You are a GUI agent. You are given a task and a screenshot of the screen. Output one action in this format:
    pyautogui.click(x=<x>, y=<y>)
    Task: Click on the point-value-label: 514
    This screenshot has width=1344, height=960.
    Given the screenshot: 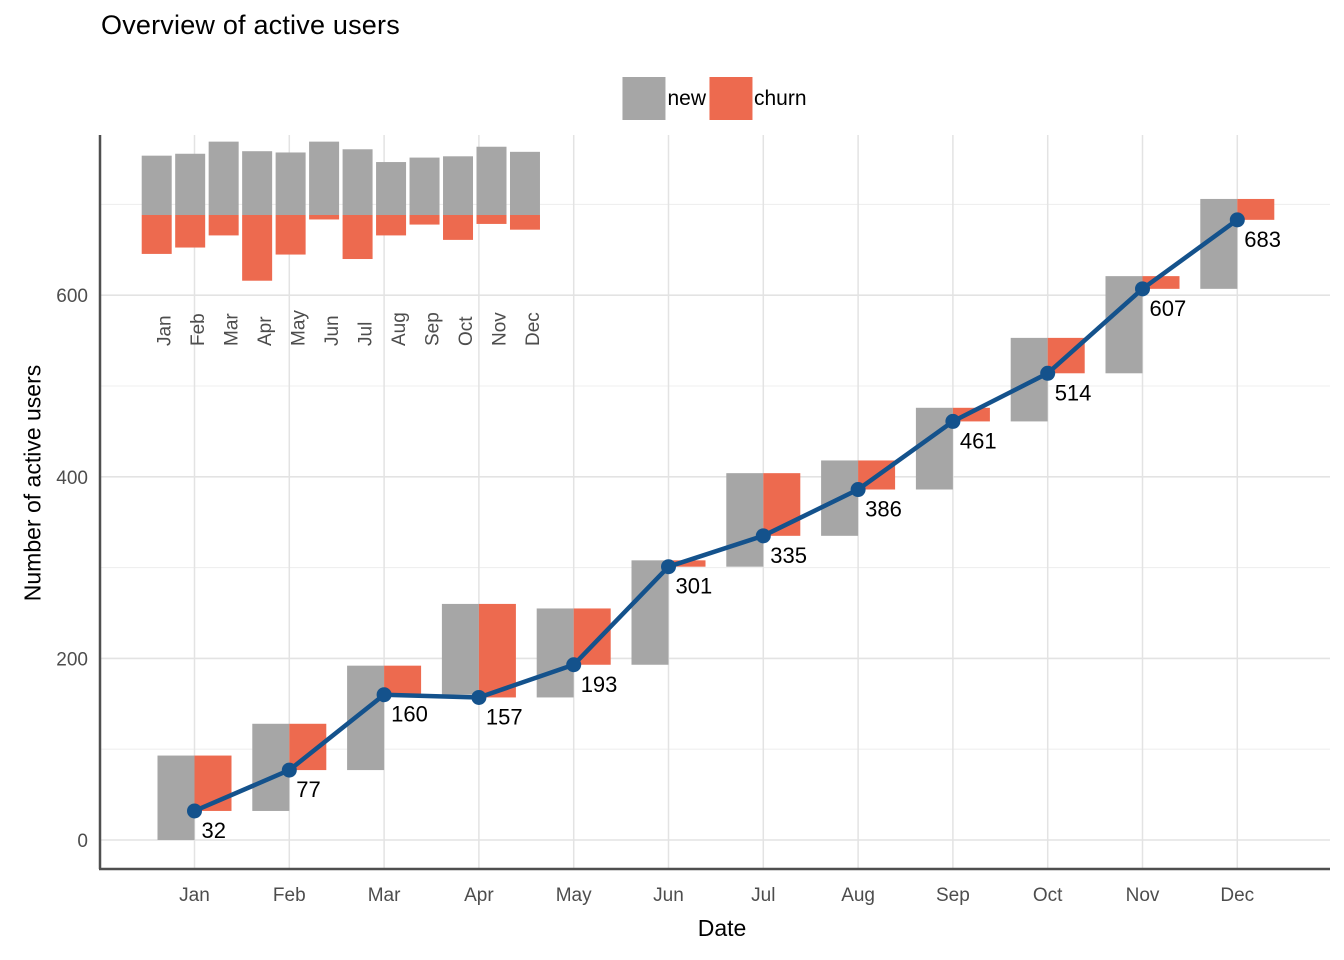 What is the action you would take?
    pyautogui.click(x=1073, y=392)
    